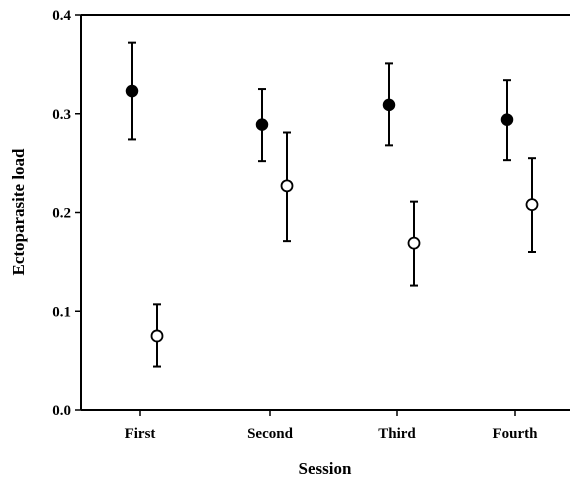  I want to click on x-tick-label: First, so click(140, 434).